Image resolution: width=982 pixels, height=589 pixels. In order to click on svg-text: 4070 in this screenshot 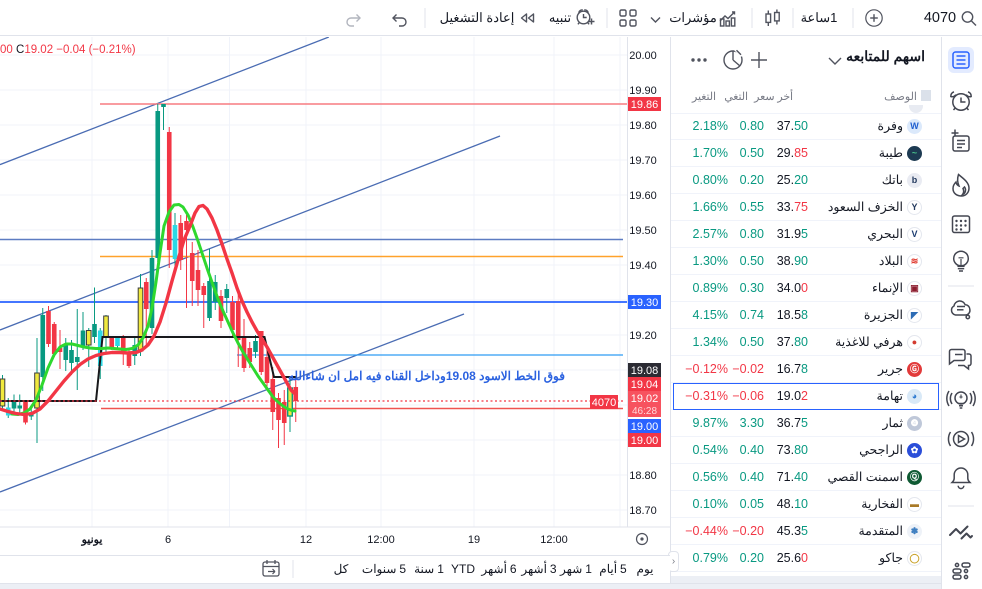, I will do `click(604, 403)`.